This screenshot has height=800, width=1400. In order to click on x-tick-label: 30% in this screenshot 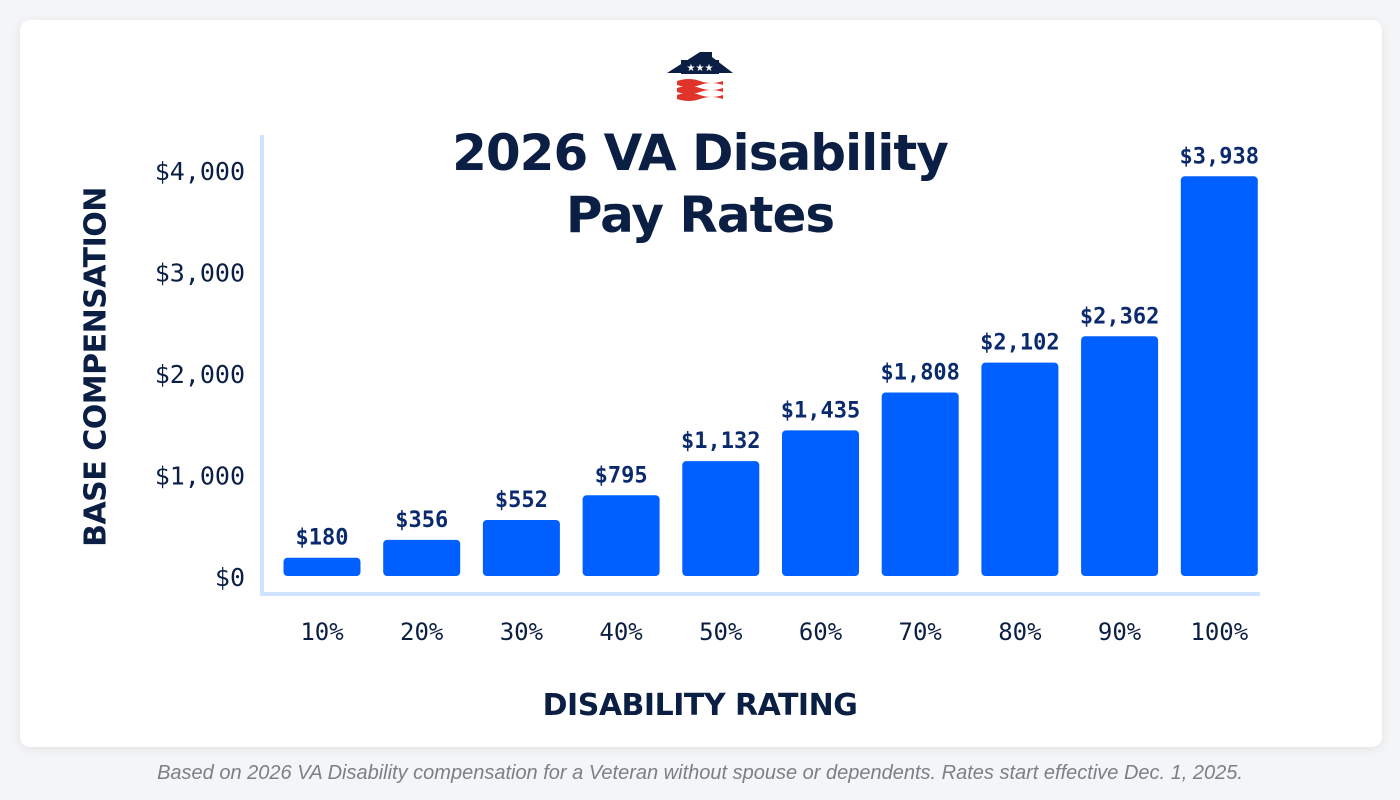, I will do `click(522, 632)`.